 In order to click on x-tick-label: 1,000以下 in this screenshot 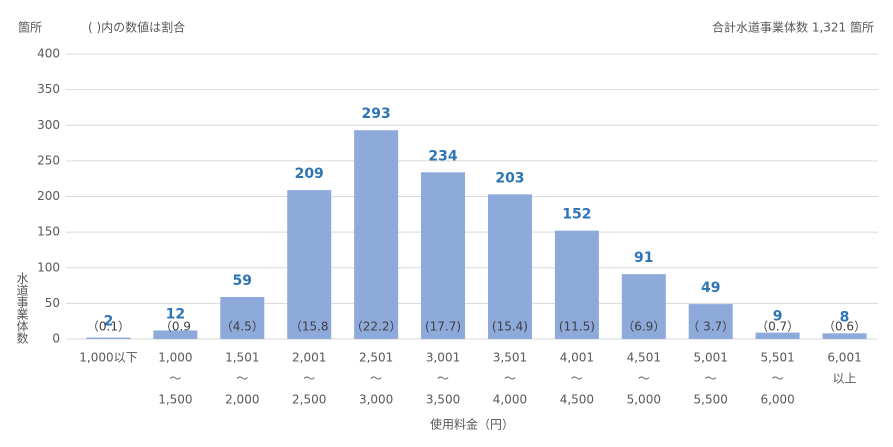, I will do `click(108, 358)`.